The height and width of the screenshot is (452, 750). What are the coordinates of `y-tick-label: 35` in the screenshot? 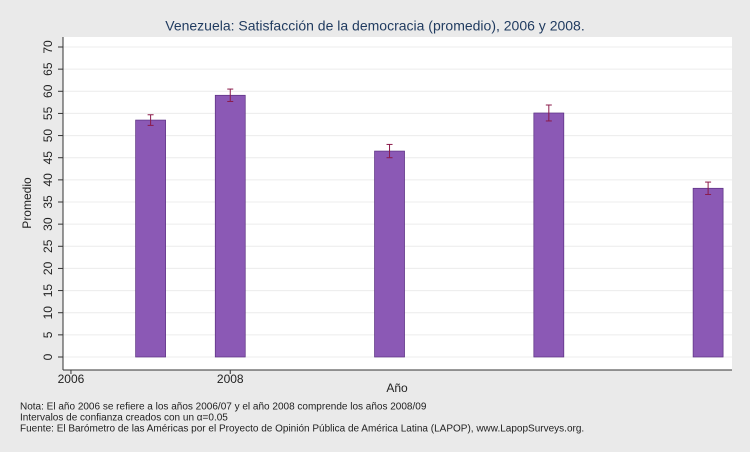 It's located at (48, 202).